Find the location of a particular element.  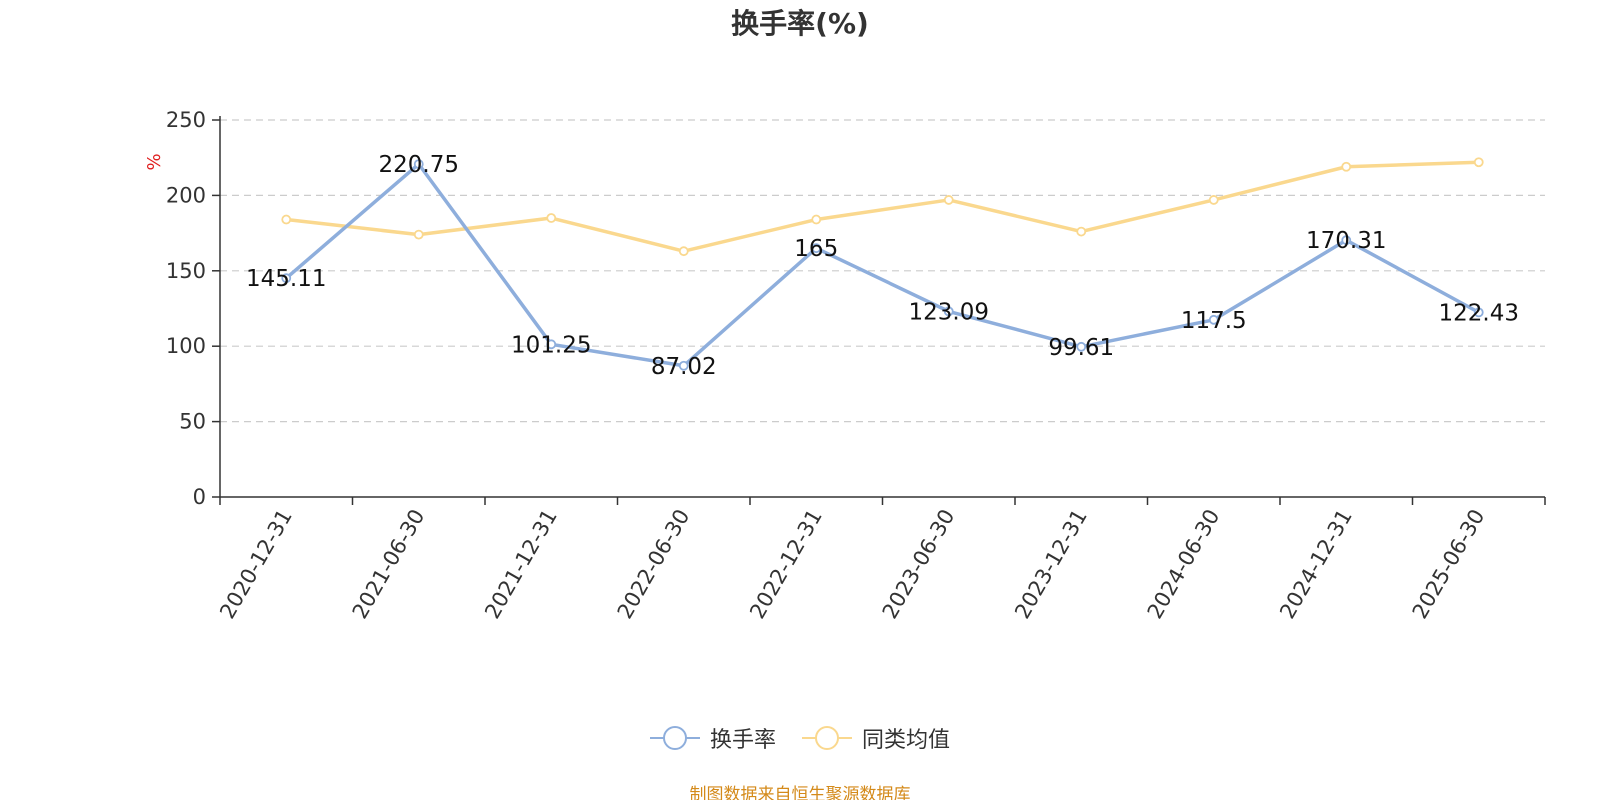

x-tick-label: 2021-06-30 is located at coordinates (389, 564).